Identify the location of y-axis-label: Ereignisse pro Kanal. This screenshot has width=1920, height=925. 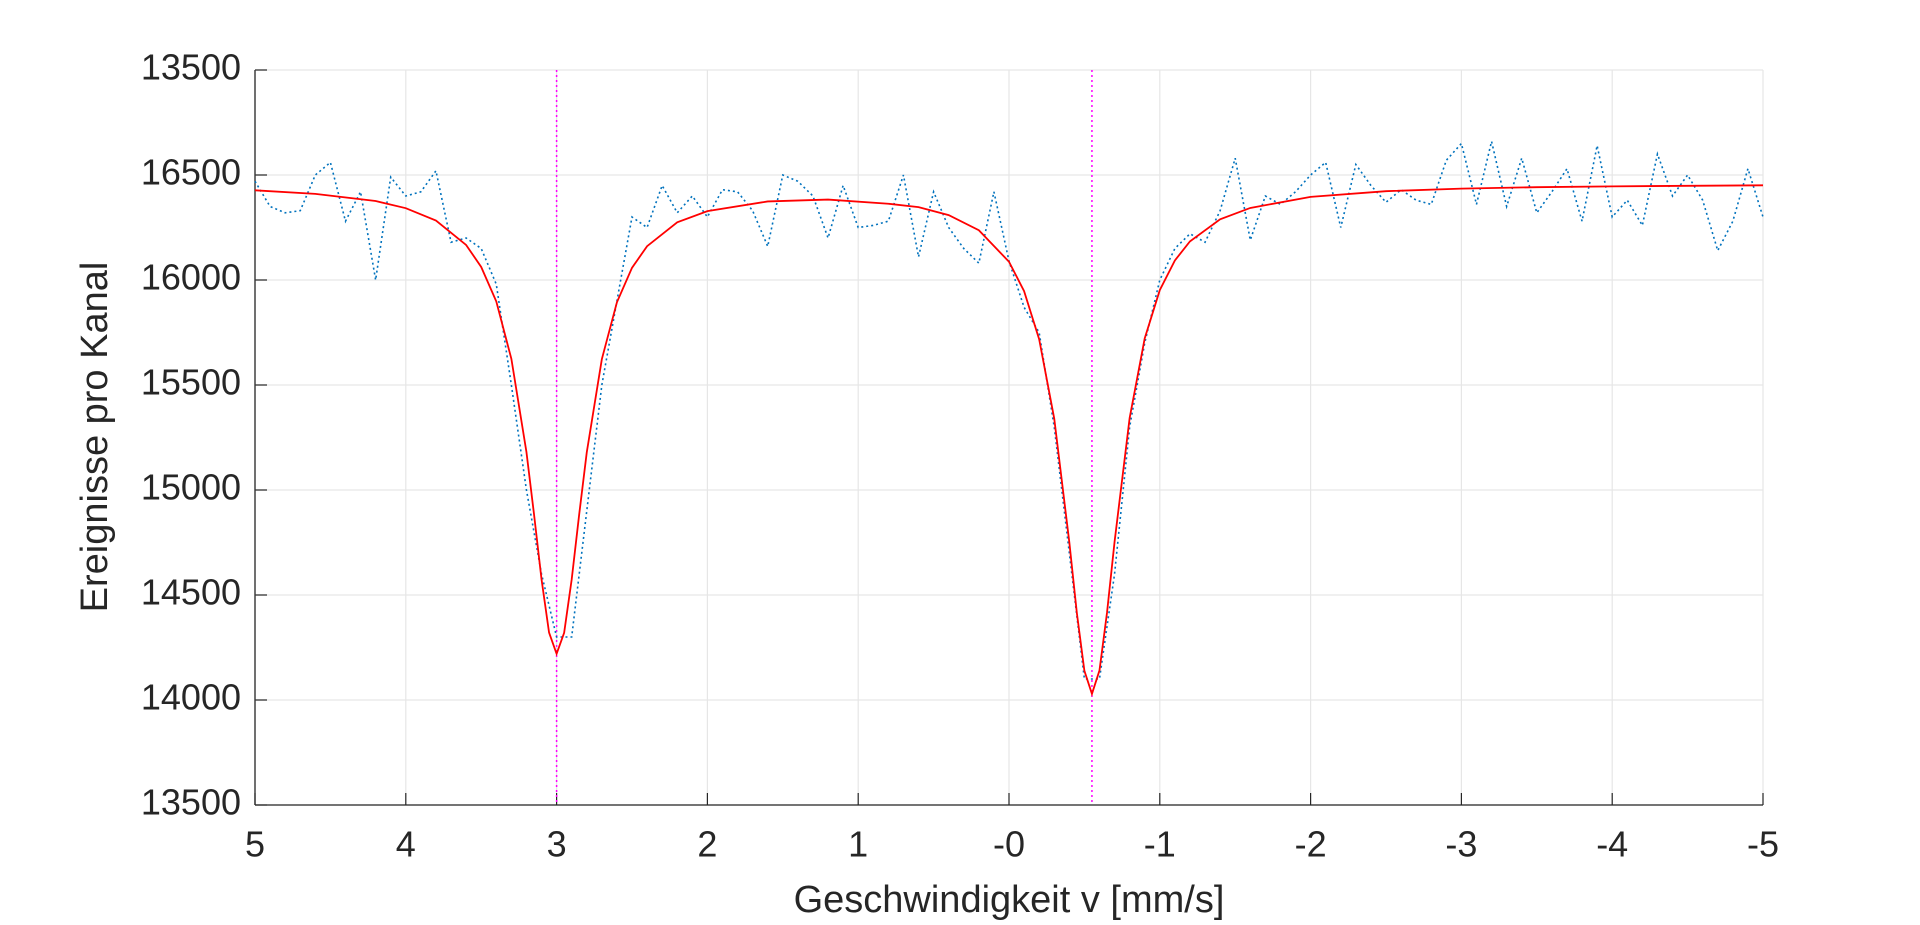
(95, 437).